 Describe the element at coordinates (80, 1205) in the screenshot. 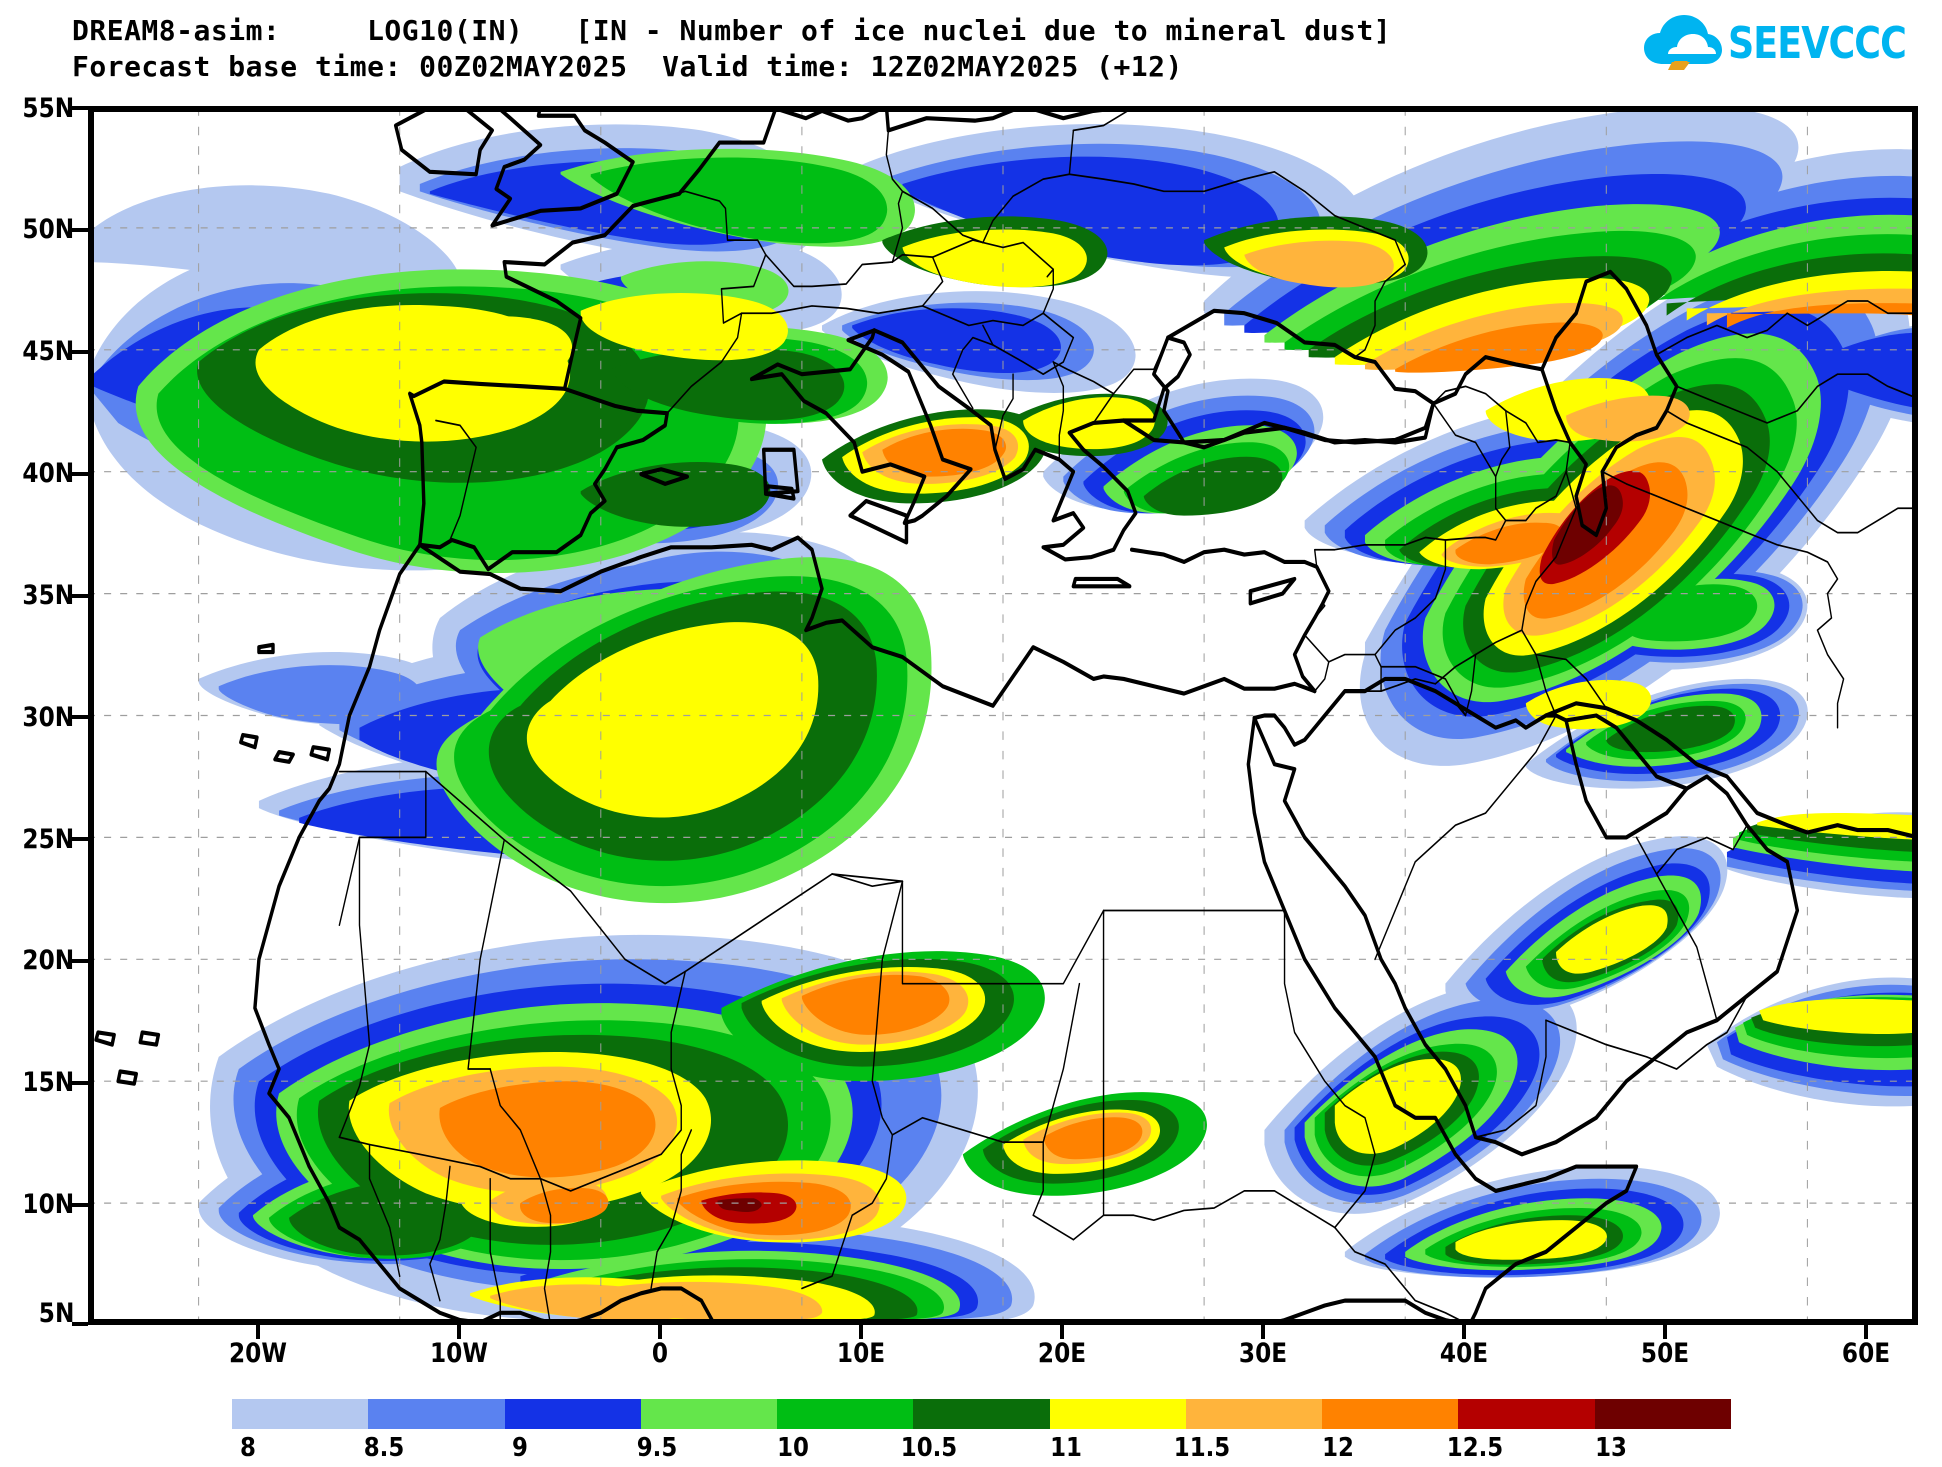

I see `y-tick-10n` at that location.